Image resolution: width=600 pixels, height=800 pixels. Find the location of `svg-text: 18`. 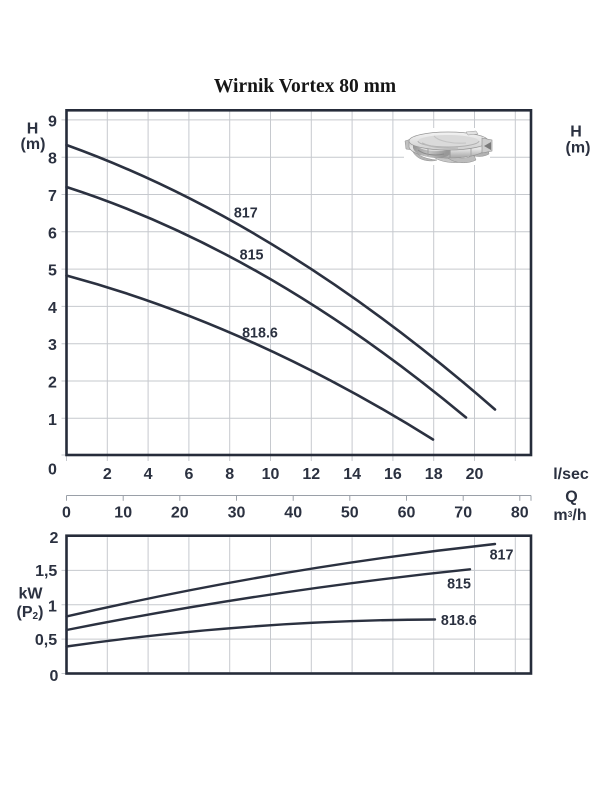

svg-text: 18 is located at coordinates (434, 474).